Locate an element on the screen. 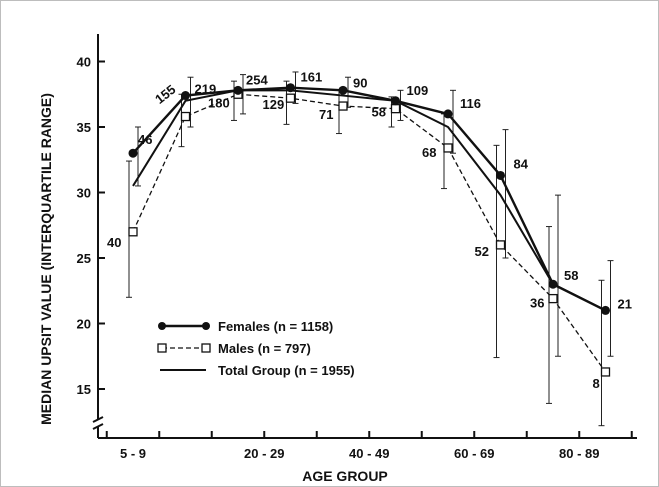  females-n-label: 109 is located at coordinates (418, 90).